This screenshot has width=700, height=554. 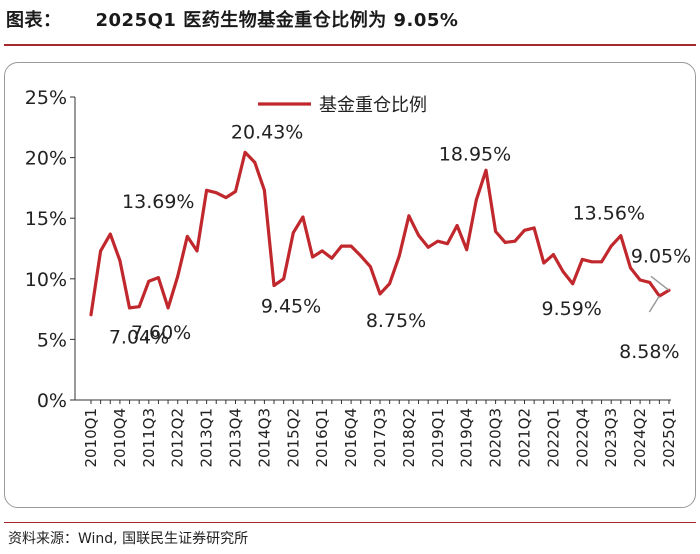 What do you see at coordinates (139, 338) in the screenshot?
I see `data-label: 7.04%` at bounding box center [139, 338].